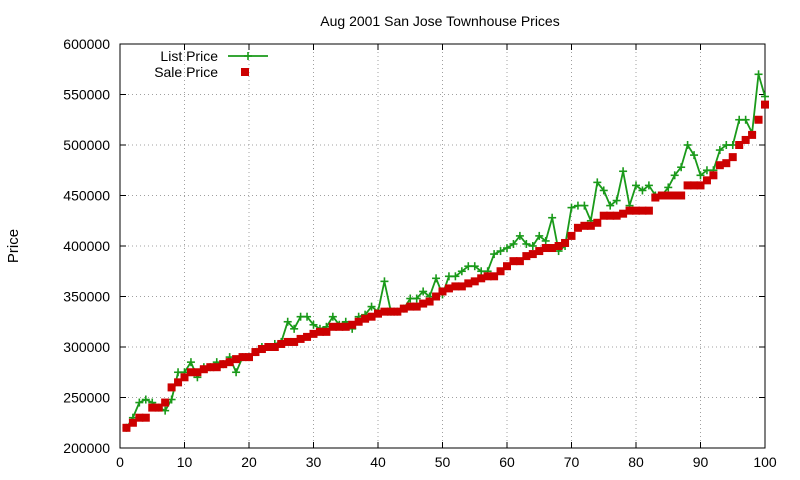 The width and height of the screenshot is (800, 480). Describe the element at coordinates (314, 462) in the screenshot. I see `x-tick-label: 30` at that location.